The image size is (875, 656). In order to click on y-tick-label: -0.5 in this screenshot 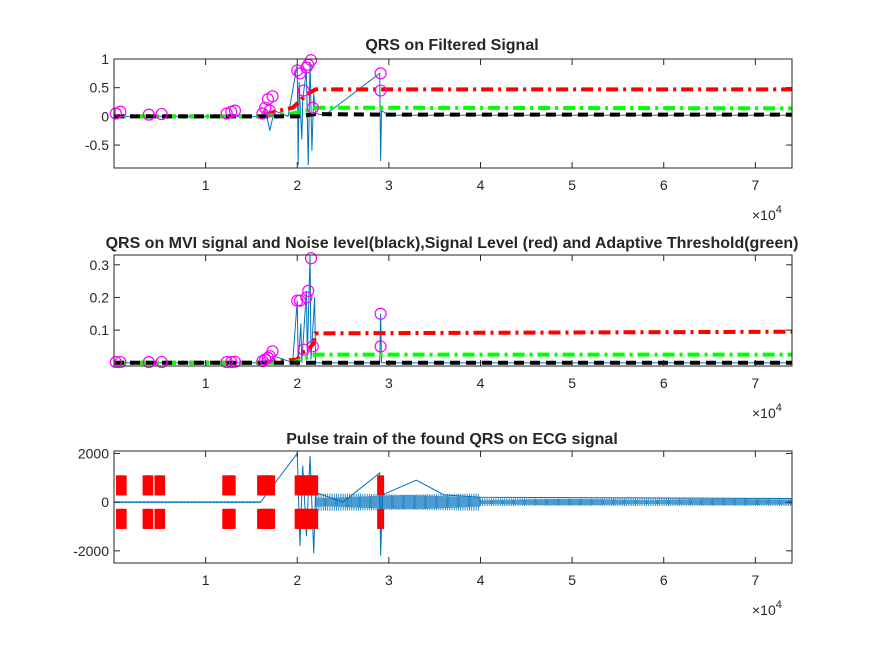, I will do `click(97, 145)`.